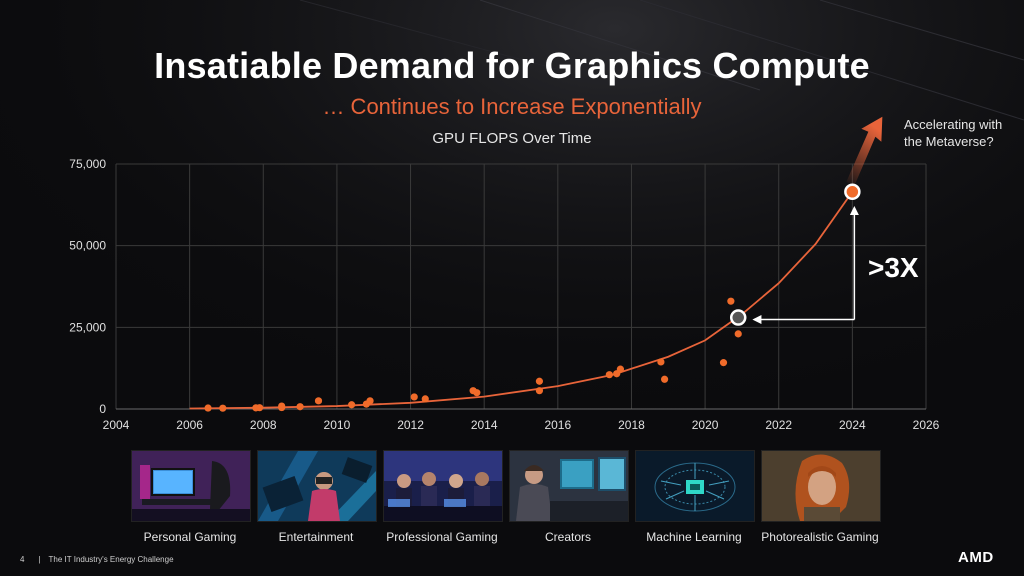 The image size is (1024, 576). I want to click on tile-entertainment: Entertainment, so click(317, 497).